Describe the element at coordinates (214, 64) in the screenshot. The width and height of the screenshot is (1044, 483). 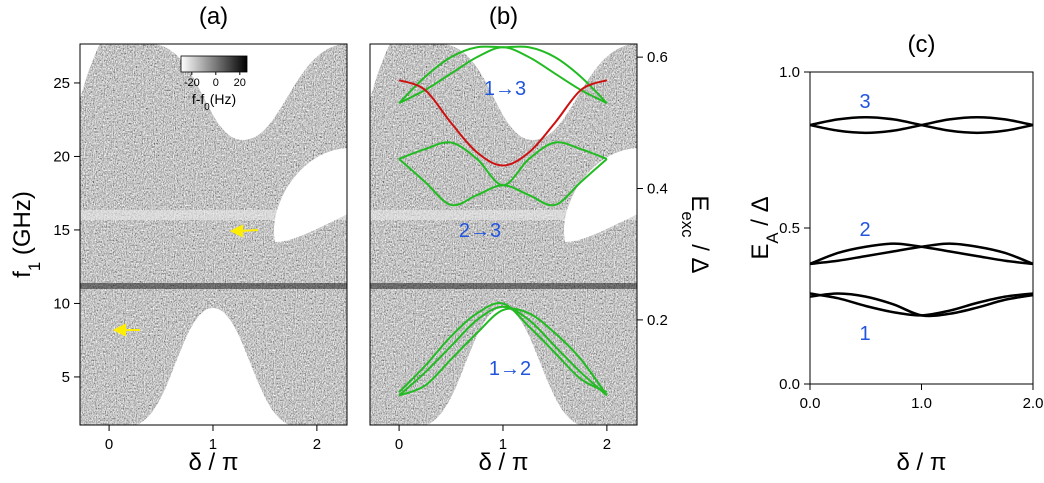
I see `colorbar` at that location.